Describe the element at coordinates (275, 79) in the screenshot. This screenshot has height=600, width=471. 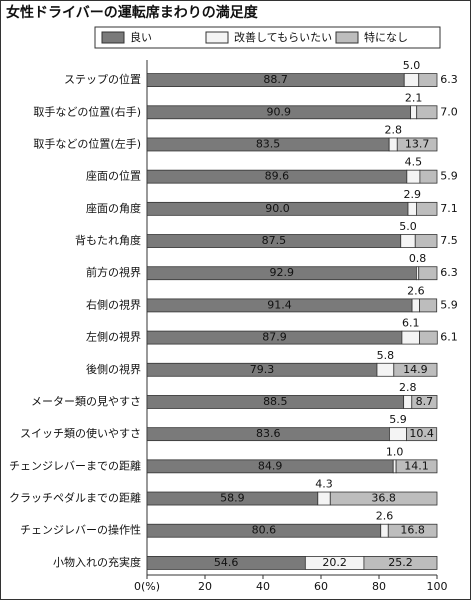
I see `value-label: 88.7` at that location.